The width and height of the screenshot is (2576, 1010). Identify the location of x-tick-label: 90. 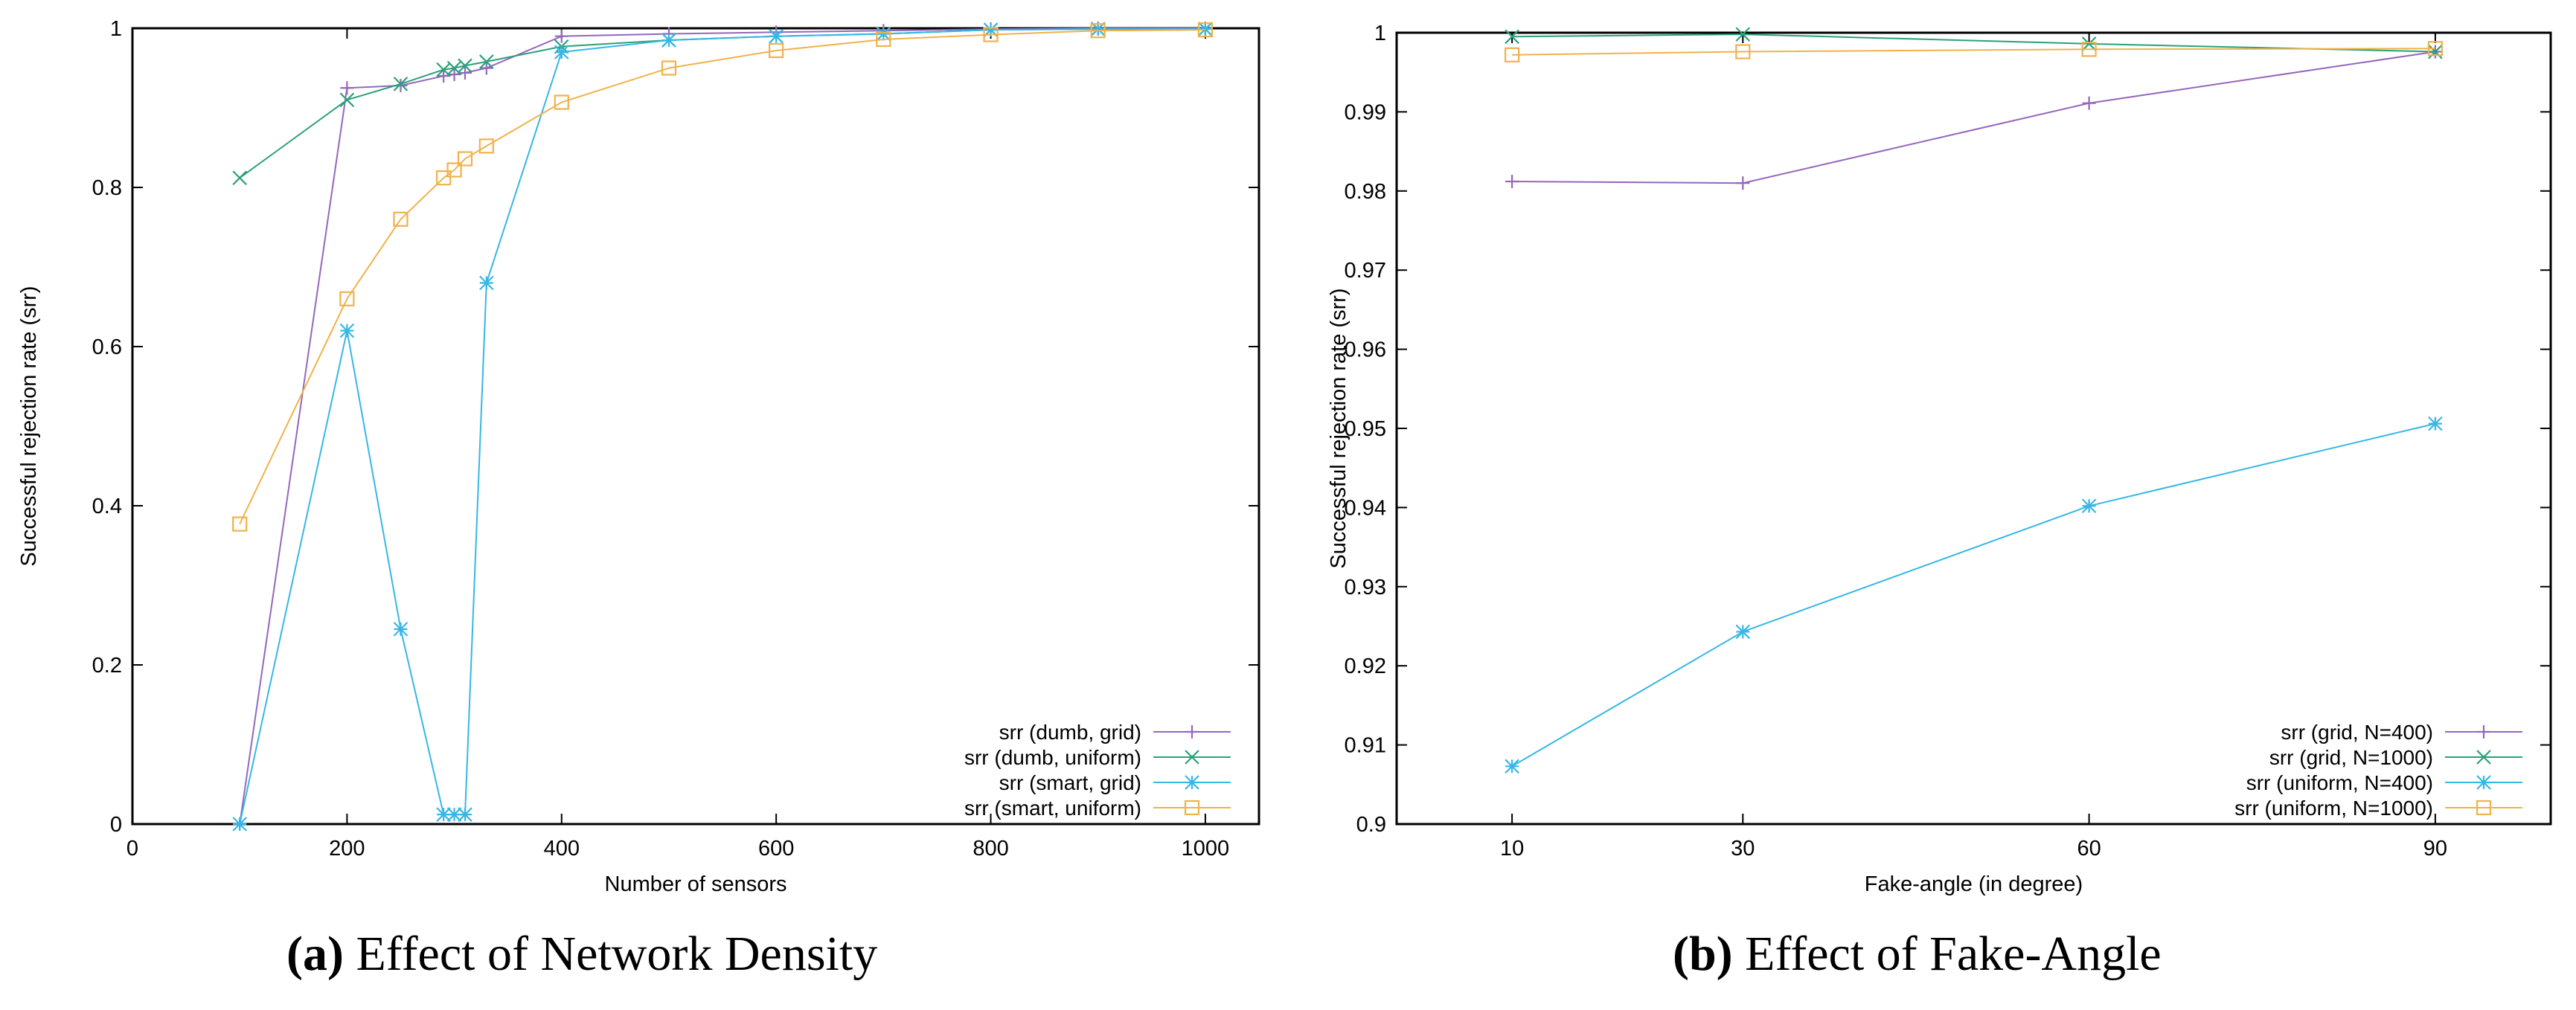
(2435, 849).